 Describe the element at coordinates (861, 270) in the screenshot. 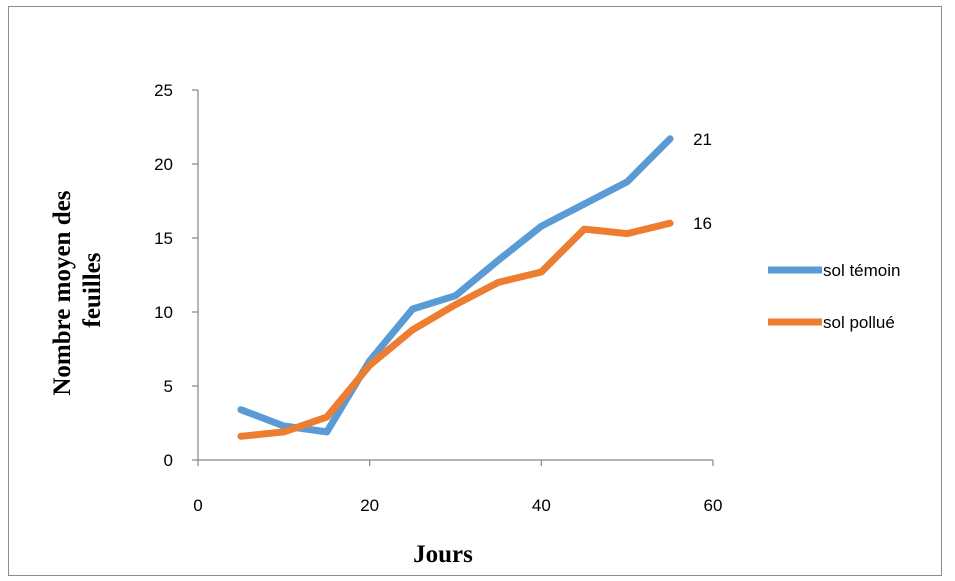

I see `legend-label-1: sol témoin` at that location.